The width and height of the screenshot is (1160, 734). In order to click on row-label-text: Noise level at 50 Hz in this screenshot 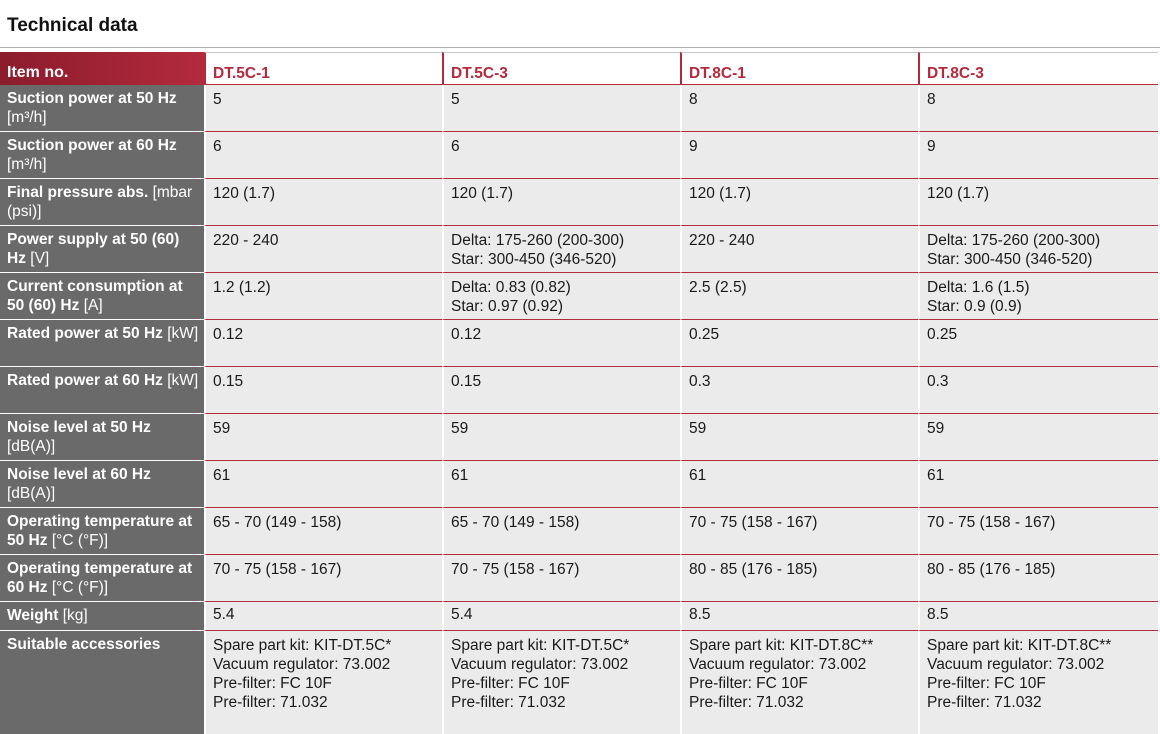, I will do `click(79, 427)`.